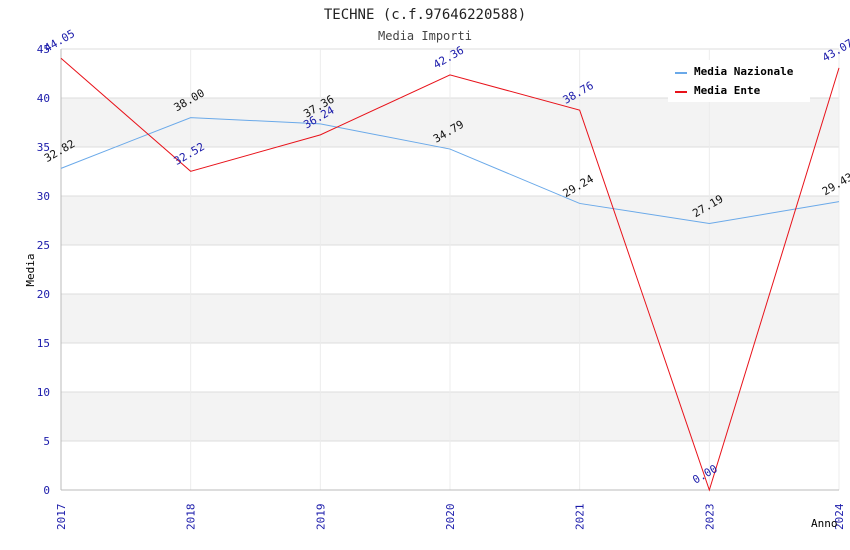  Describe the element at coordinates (43, 98) in the screenshot. I see `y-tick-label: 40` at that location.